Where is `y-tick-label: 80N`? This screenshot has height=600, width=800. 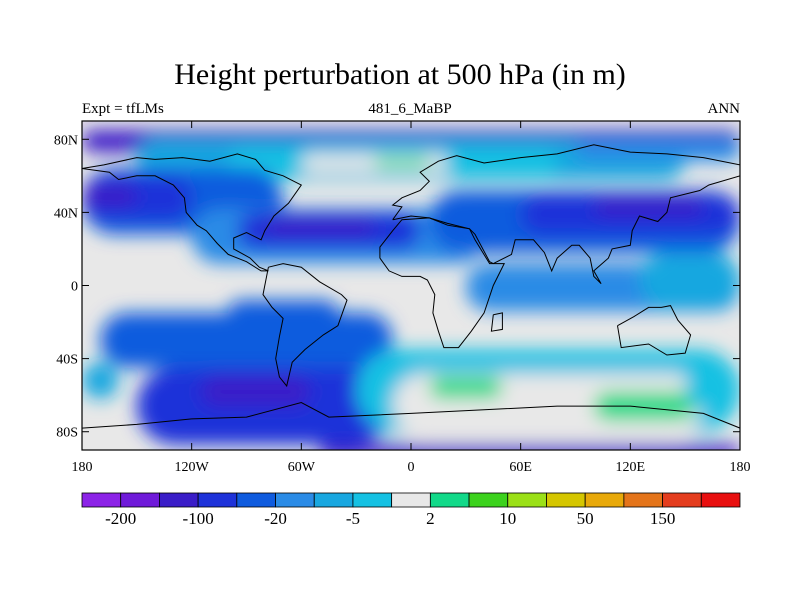
y-tick-label: 80N is located at coordinates (66, 140).